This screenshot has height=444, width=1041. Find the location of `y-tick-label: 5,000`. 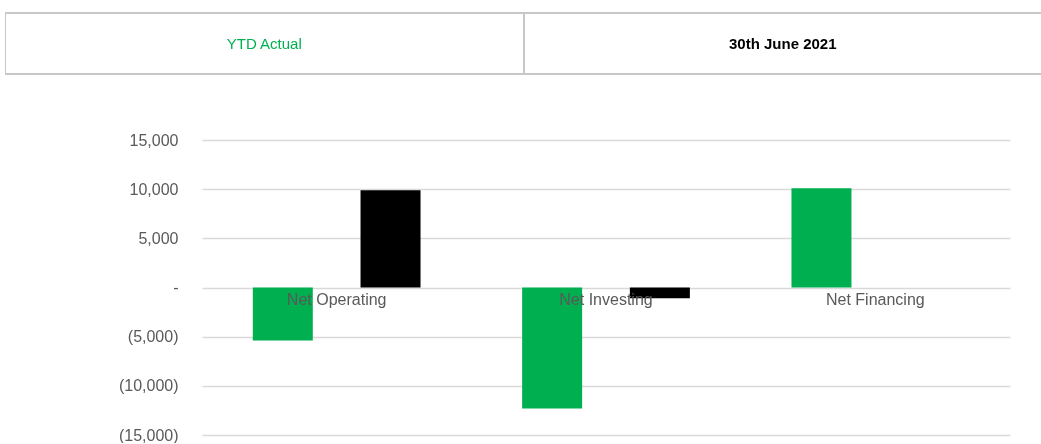

y-tick-label: 5,000 is located at coordinates (158, 238).